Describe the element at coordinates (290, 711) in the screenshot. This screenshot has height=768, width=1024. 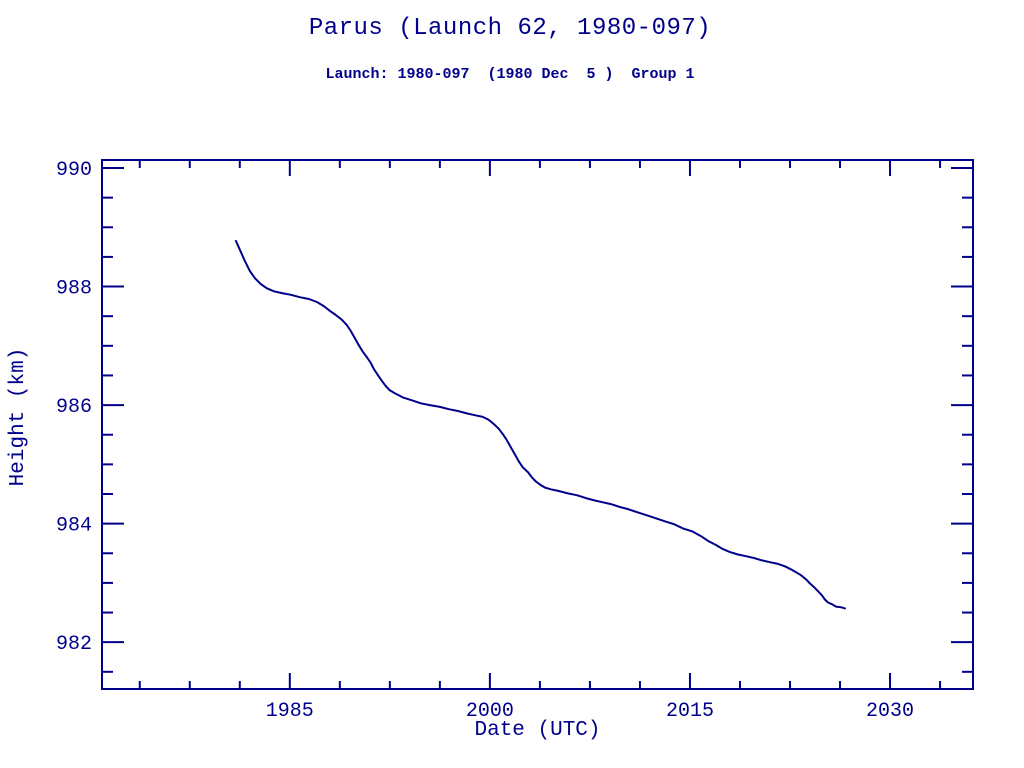
I see `x-tick-label: 1985` at that location.